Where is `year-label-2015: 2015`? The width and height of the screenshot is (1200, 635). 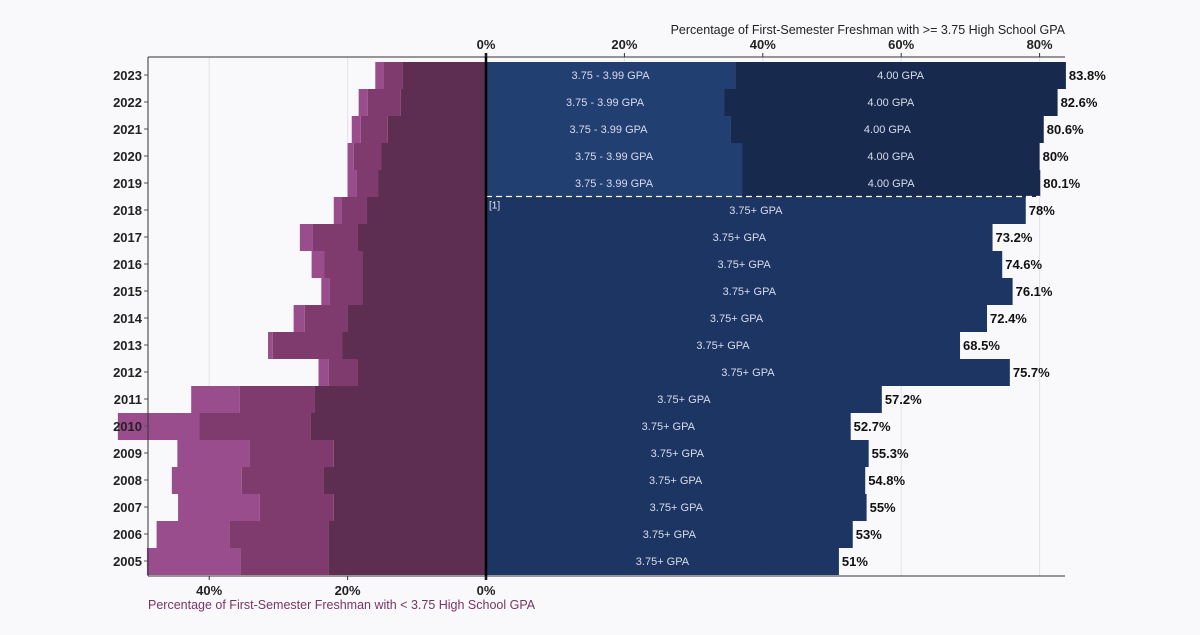
year-label-2015: 2015 is located at coordinates (127, 291).